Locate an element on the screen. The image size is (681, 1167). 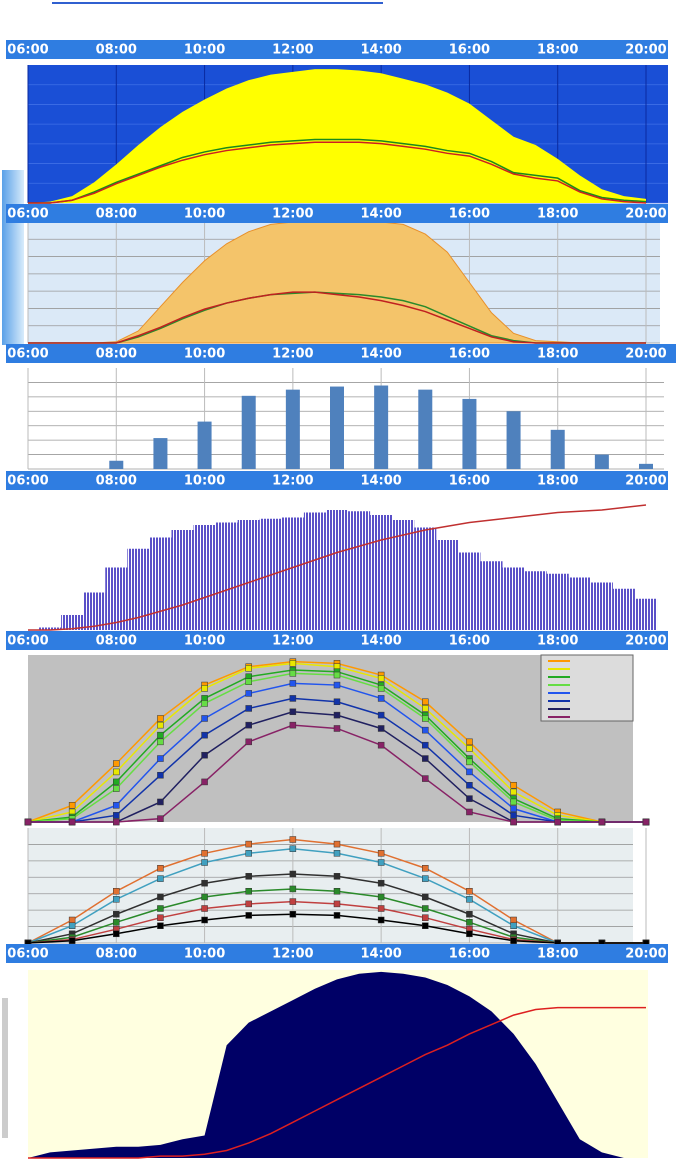
time-axis-bar is located at coordinates (337, 213).